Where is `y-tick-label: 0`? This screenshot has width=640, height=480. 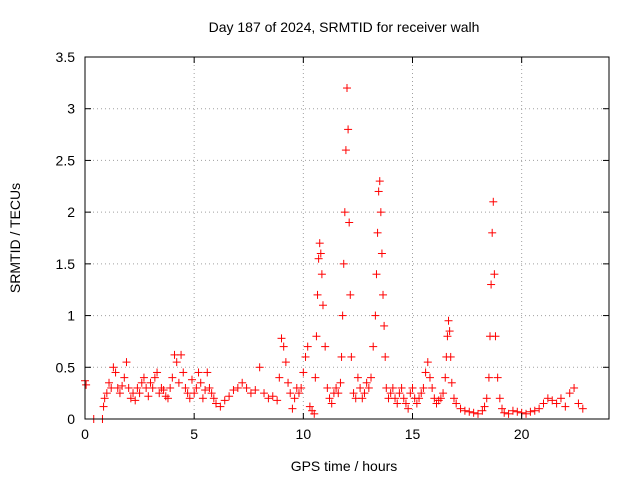 y-tick-label: 0 is located at coordinates (71, 419).